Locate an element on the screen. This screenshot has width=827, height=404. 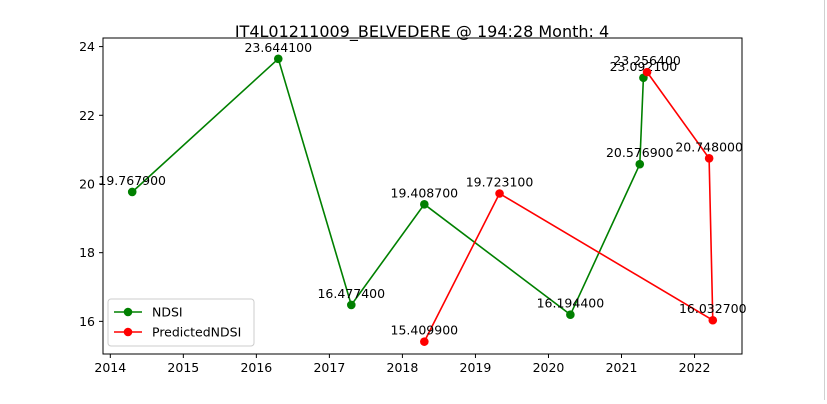
x-tick-label: 2019 is located at coordinates (476, 367).